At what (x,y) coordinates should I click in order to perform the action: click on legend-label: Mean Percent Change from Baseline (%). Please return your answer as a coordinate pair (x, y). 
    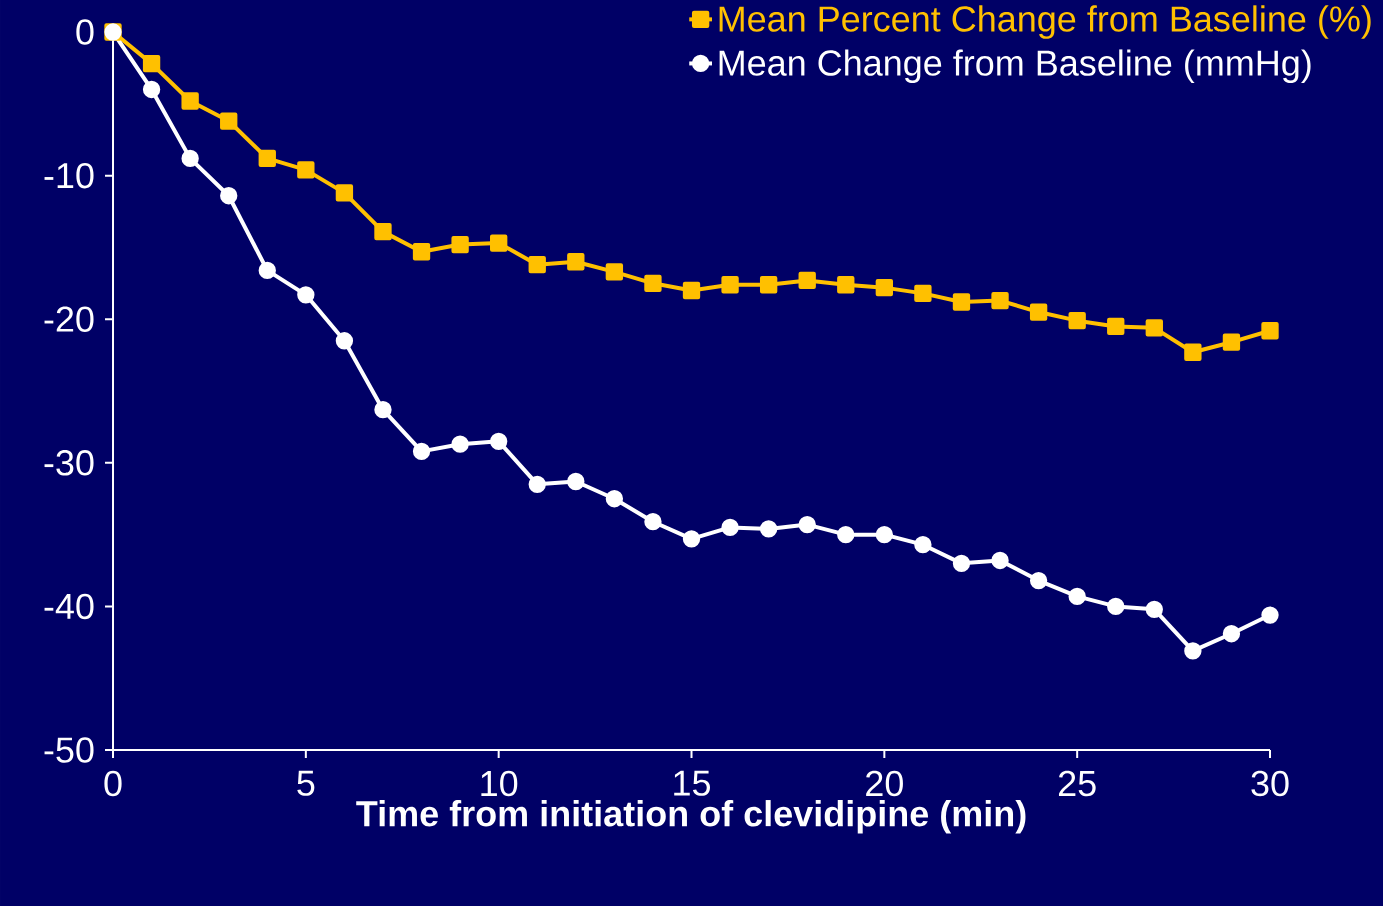
    Looking at the image, I should click on (1045, 22).